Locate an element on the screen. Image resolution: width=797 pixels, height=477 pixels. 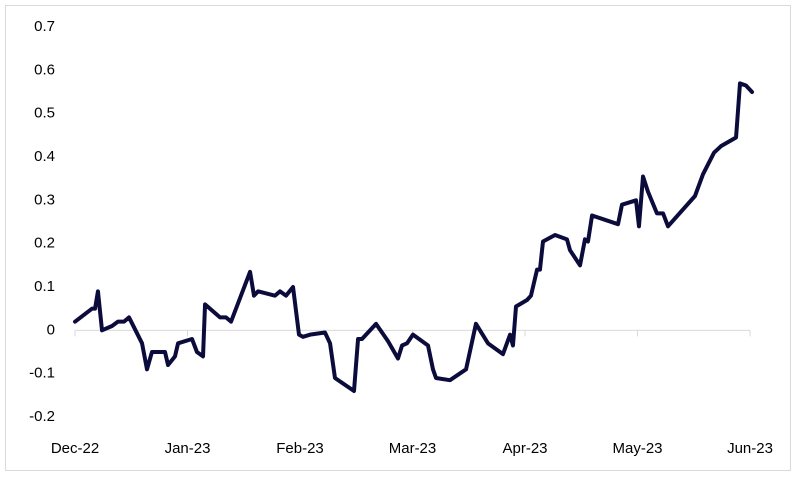
y-tick-label: -0.2 is located at coordinates (42, 416).